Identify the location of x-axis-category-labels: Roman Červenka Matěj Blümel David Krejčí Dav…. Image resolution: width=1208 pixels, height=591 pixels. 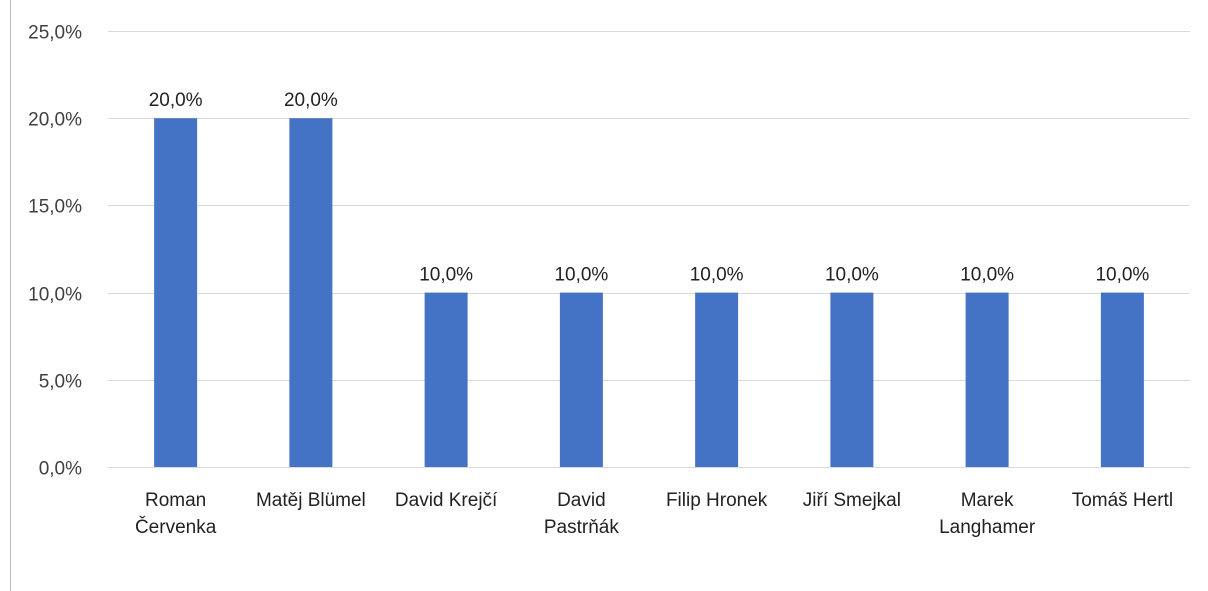
(654, 514).